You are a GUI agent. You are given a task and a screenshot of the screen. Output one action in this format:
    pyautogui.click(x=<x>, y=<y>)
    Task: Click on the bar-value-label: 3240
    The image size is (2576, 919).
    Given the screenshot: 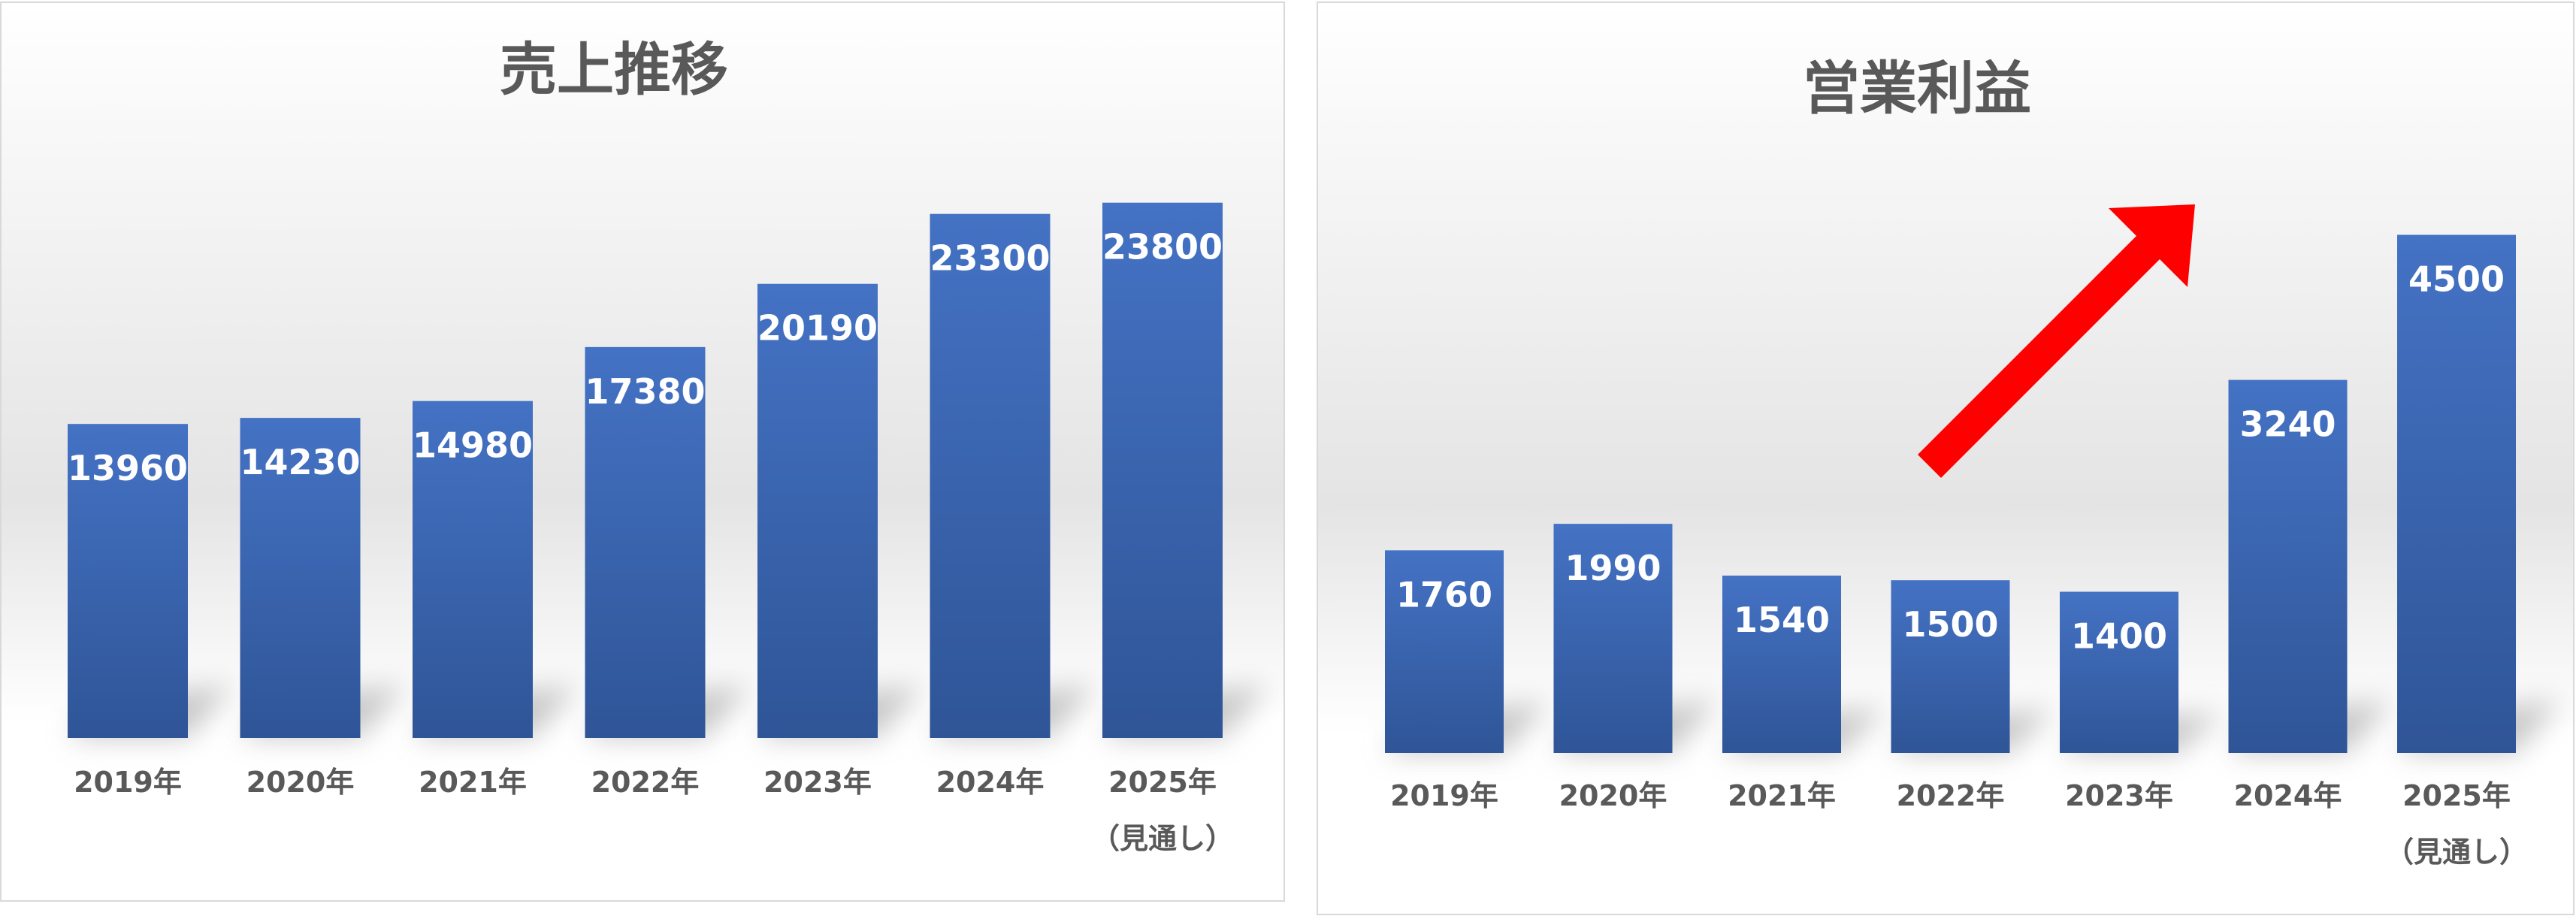 What is the action you would take?
    pyautogui.click(x=2288, y=424)
    